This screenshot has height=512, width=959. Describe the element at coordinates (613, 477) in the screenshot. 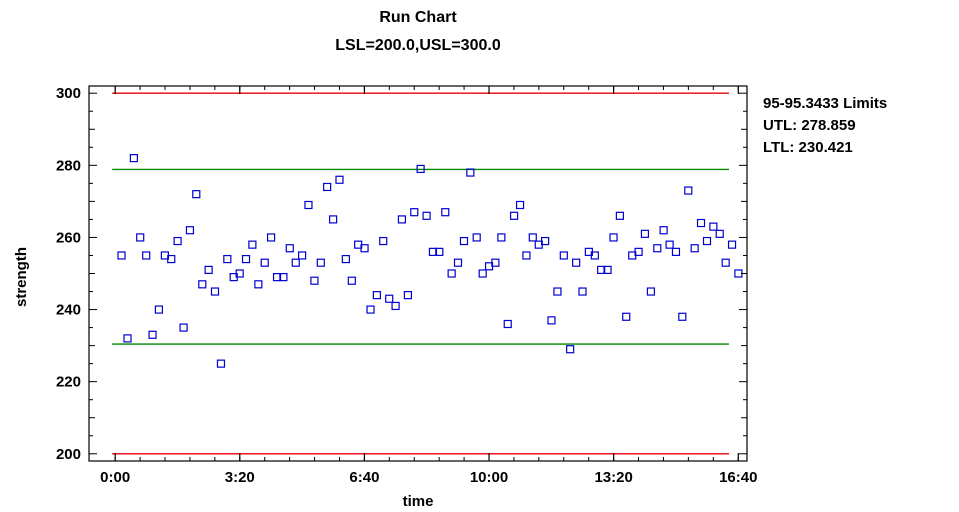

I see `x-tick-label: 13:20` at that location.